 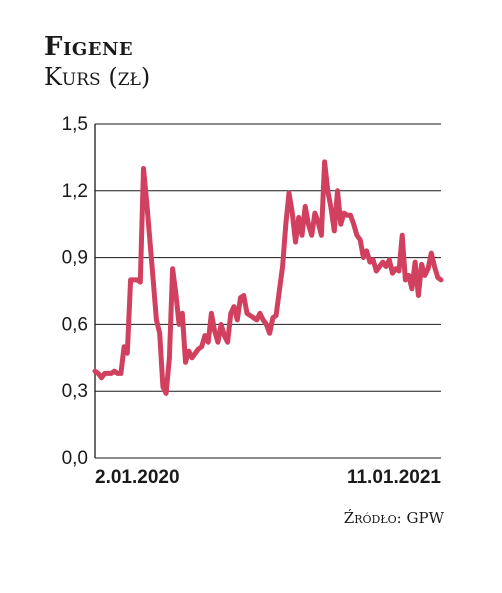 I want to click on y-tick-label: 0,3, so click(x=75, y=391).